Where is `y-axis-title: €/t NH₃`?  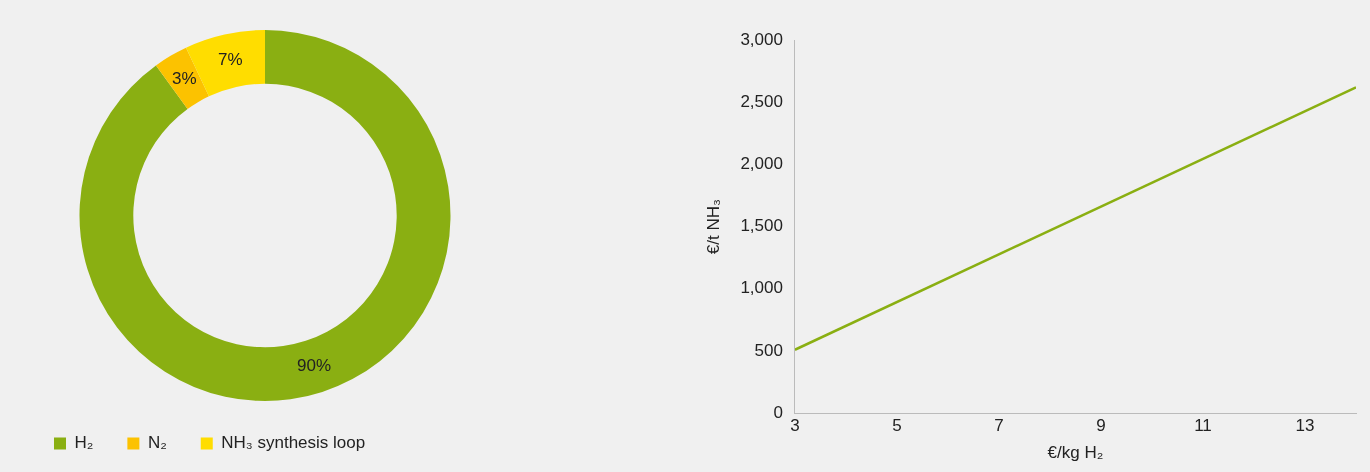 y-axis-title: €/t NH₃ is located at coordinates (713, 227).